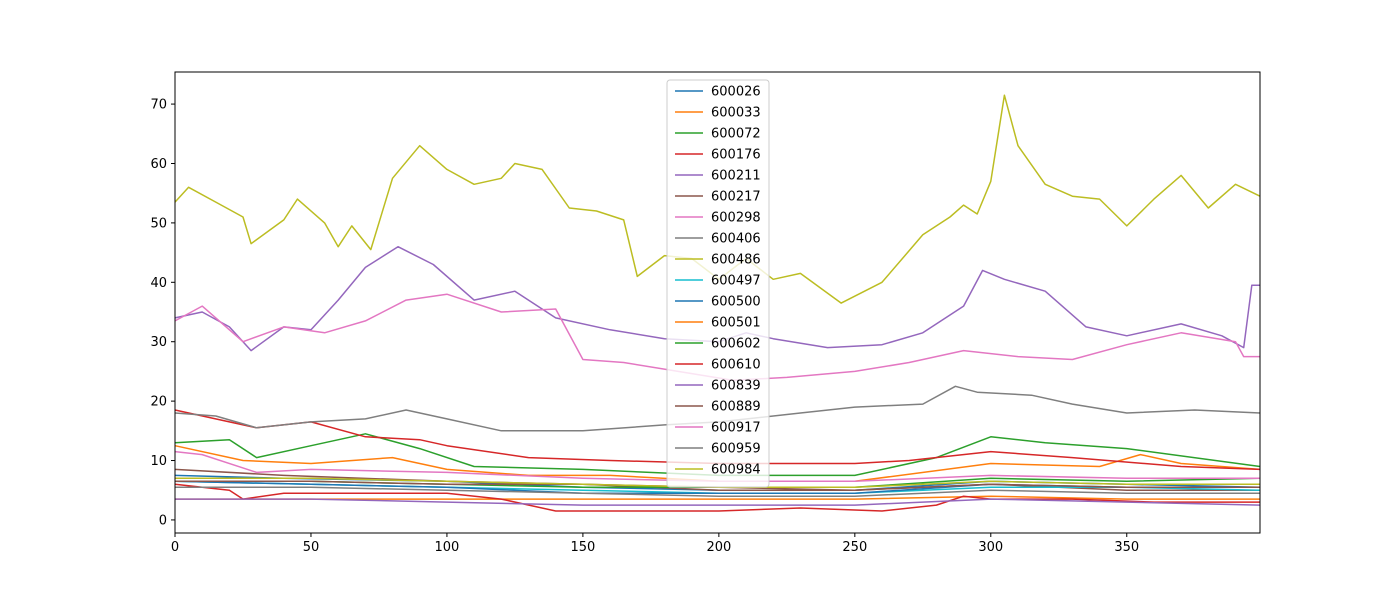 This screenshot has width=1400, height=600. Describe the element at coordinates (158, 164) in the screenshot. I see `y-tick-label: 60` at that location.